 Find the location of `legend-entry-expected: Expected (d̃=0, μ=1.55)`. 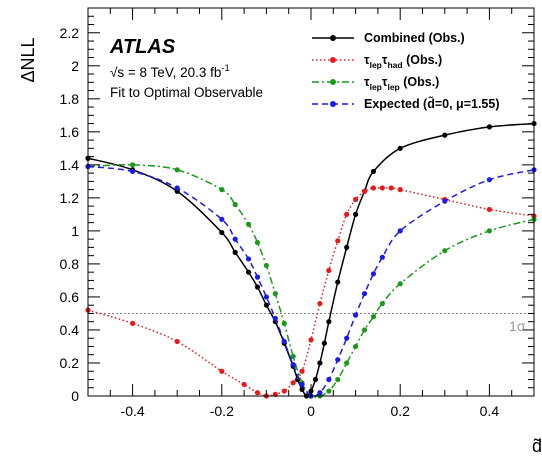

legend-entry-expected: Expected (d̃=0, μ=1.55) is located at coordinates (406, 103).